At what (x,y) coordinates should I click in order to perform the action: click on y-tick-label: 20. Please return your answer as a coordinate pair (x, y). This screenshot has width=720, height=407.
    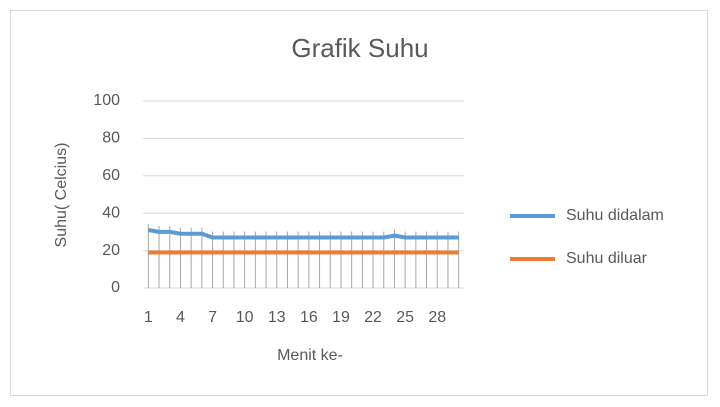
    Looking at the image, I should click on (111, 250).